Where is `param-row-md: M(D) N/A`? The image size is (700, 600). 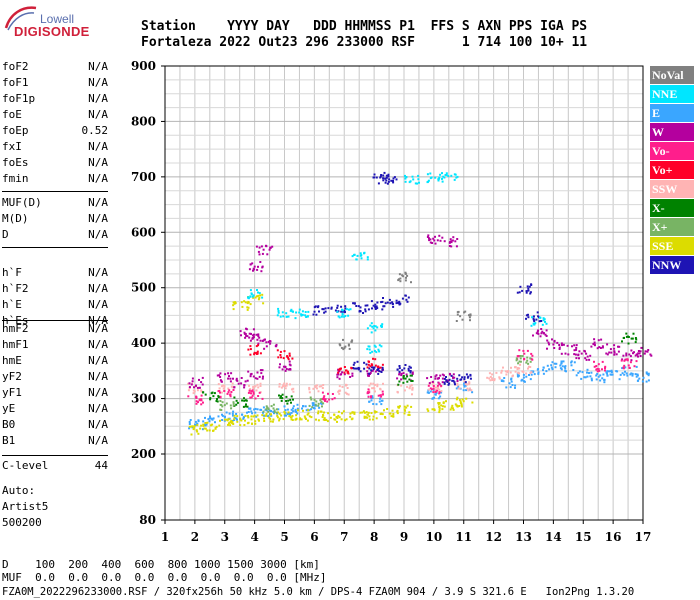 param-row-md: M(D) N/A is located at coordinates (55, 220).